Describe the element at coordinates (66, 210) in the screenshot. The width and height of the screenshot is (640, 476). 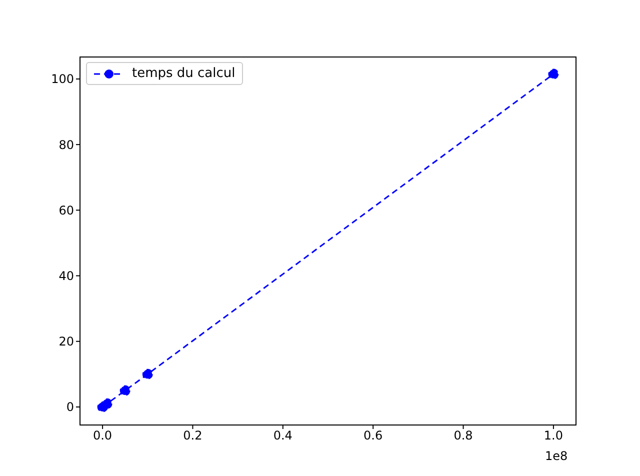
I see `y-tick-label: 60` at that location.